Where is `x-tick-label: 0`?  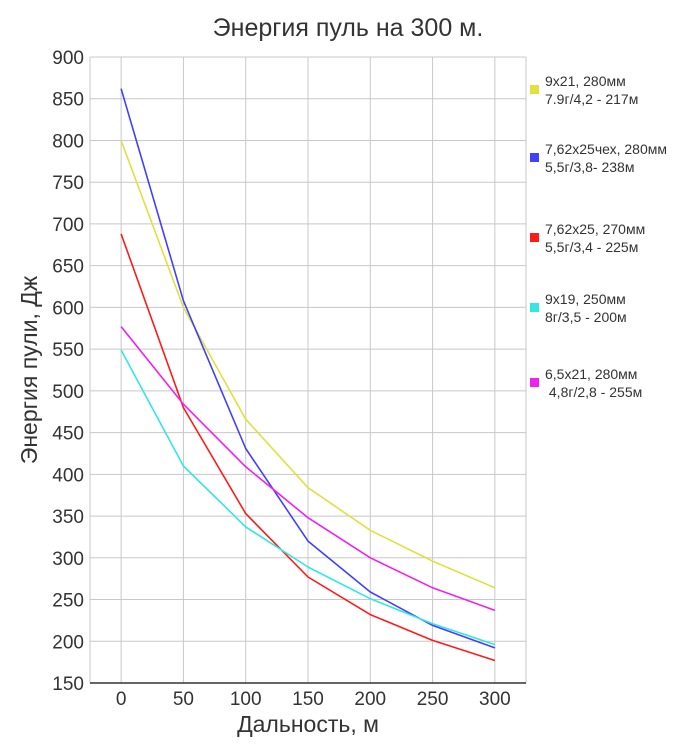 x-tick-label: 0 is located at coordinates (121, 699).